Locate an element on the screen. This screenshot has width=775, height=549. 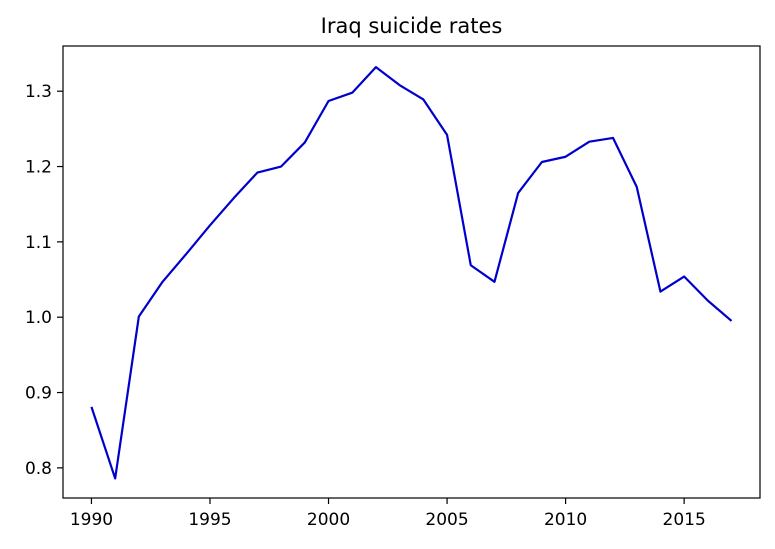
x-tick-label: 1995 is located at coordinates (209, 520).